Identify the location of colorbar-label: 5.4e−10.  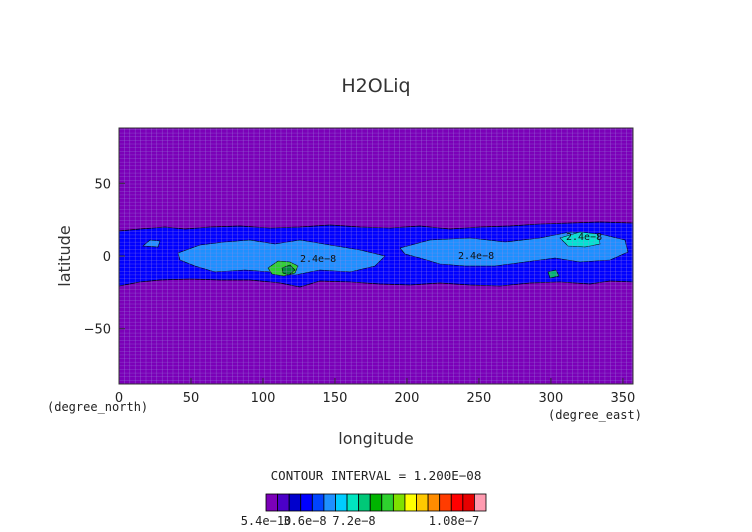
(266, 521).